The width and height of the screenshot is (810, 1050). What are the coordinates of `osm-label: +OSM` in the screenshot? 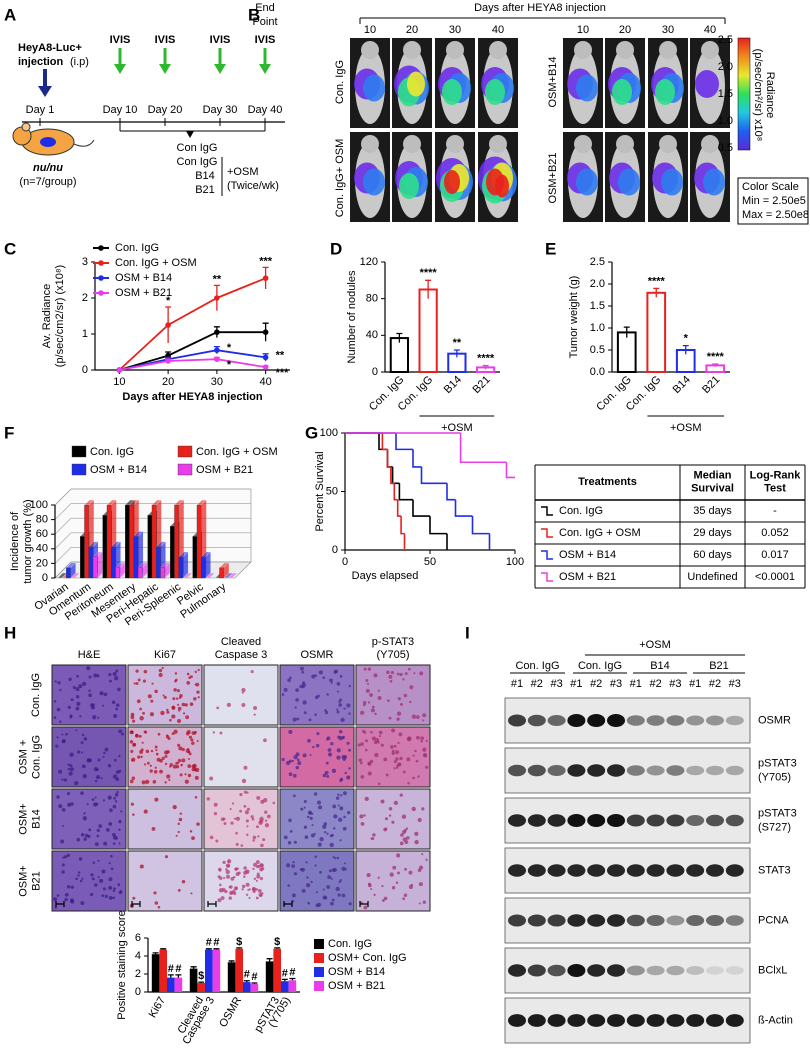 It's located at (242, 172).